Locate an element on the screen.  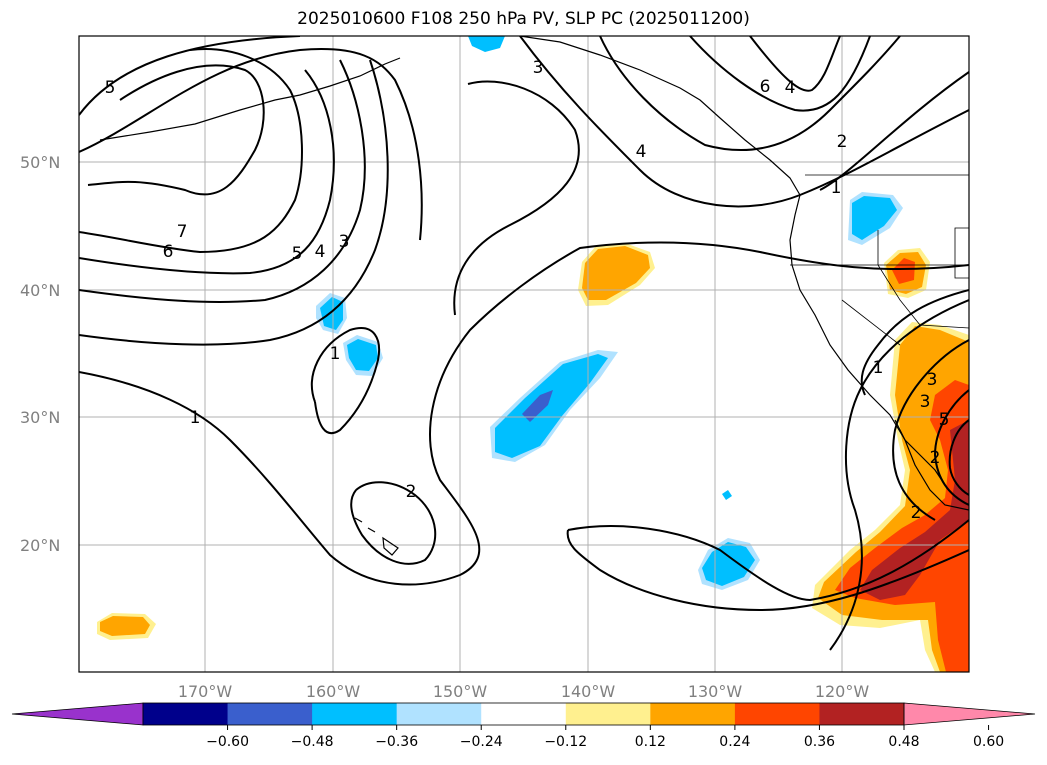
lat-tick-label: 50°N is located at coordinates (40, 162).